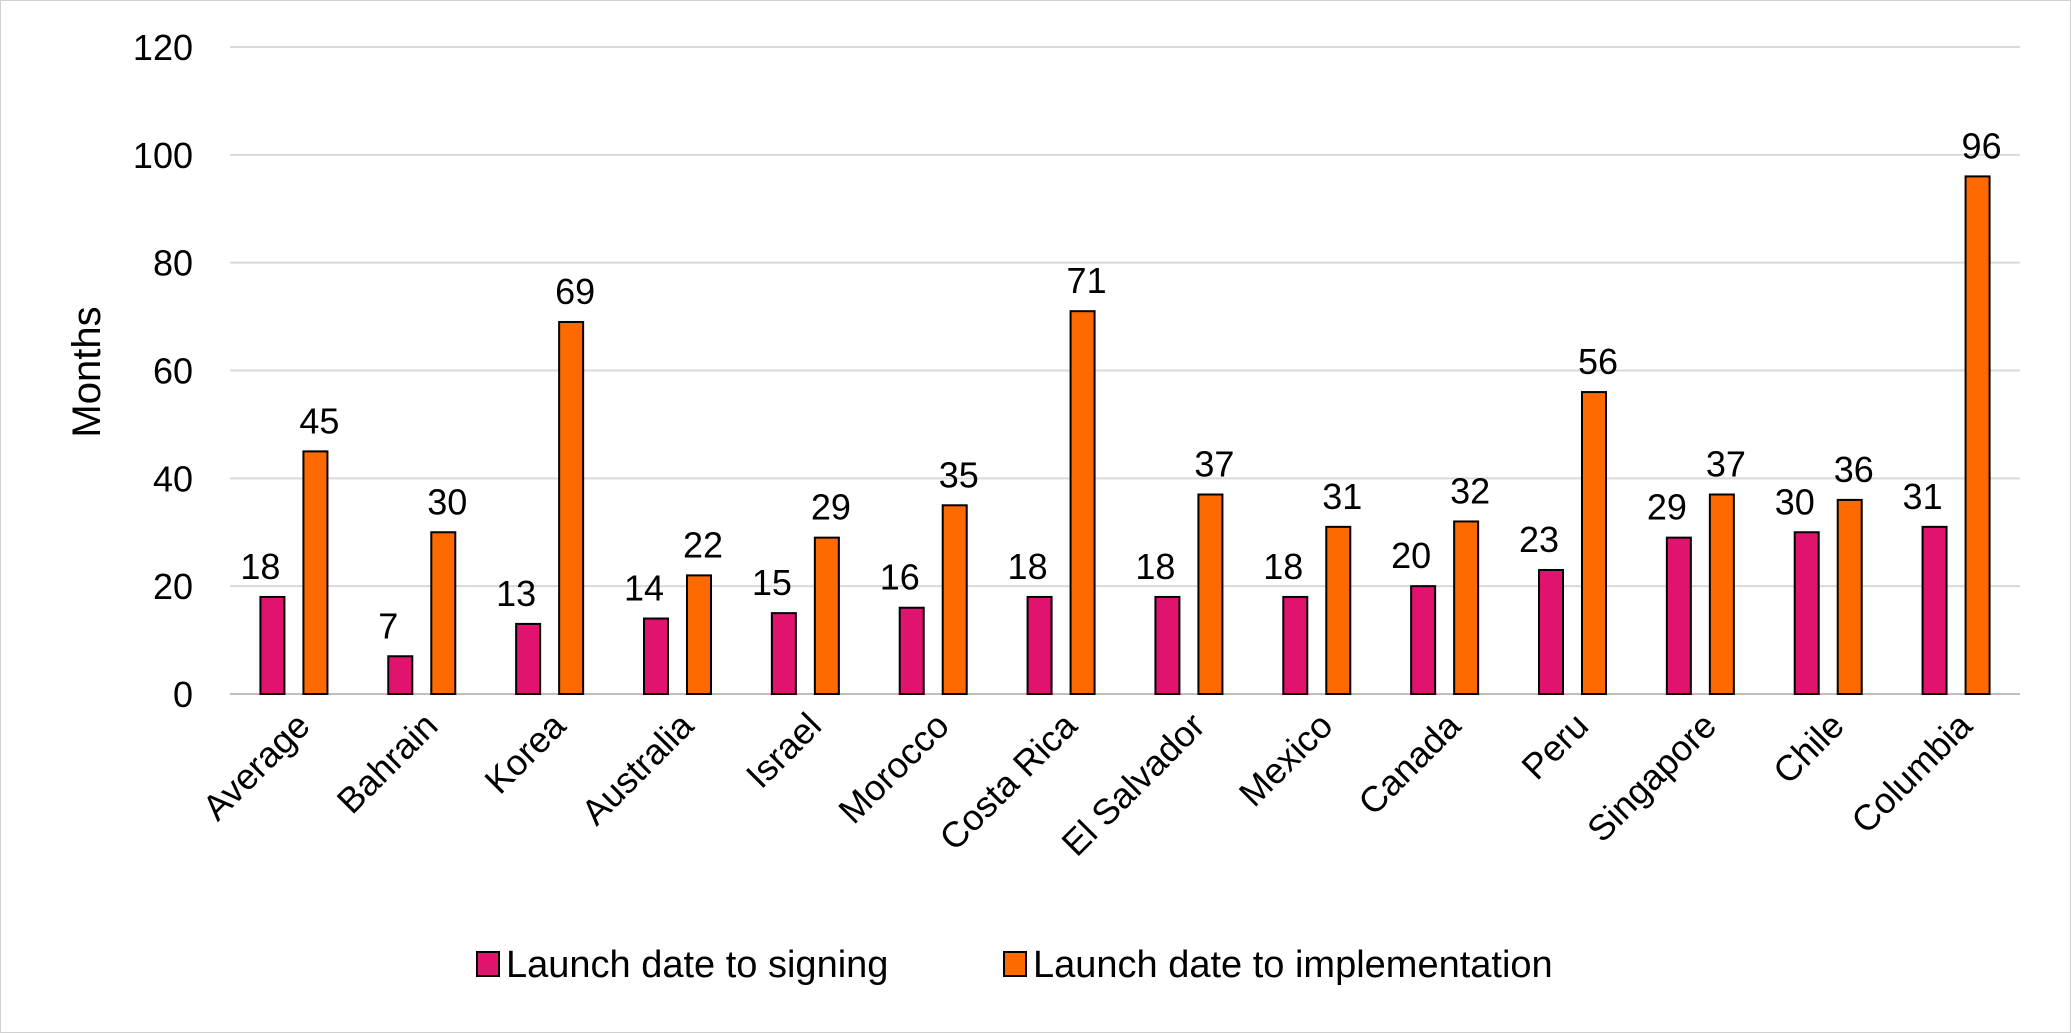 The image size is (2071, 1033). I want to click on y-tick-label: 120, so click(163, 47).